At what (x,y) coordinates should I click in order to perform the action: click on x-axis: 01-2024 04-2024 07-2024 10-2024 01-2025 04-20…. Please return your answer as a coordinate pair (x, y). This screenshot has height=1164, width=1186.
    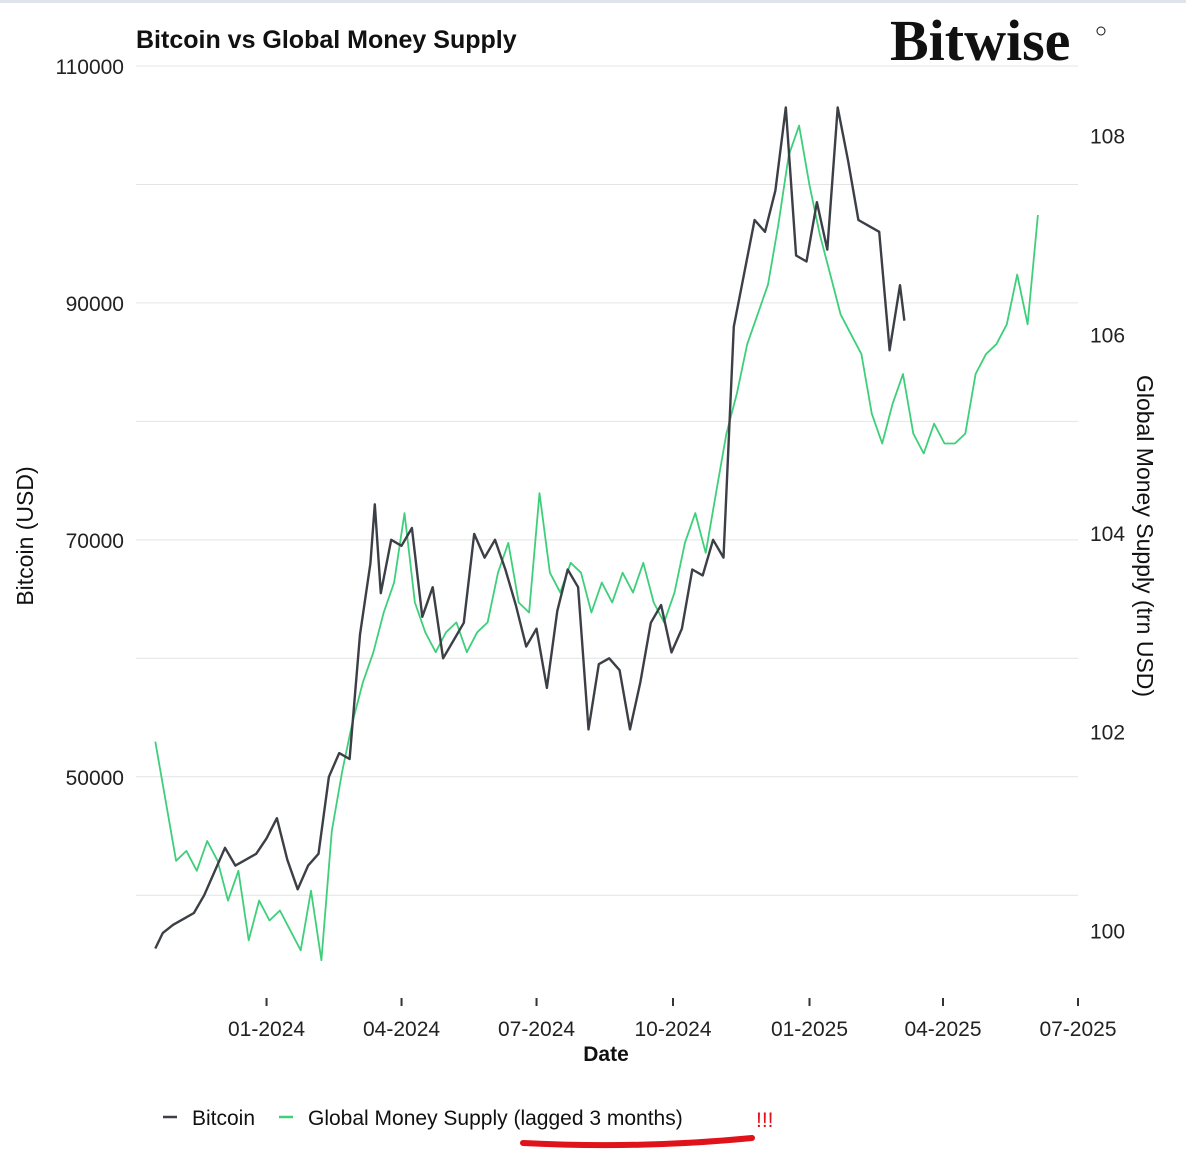
    Looking at the image, I should click on (672, 1019).